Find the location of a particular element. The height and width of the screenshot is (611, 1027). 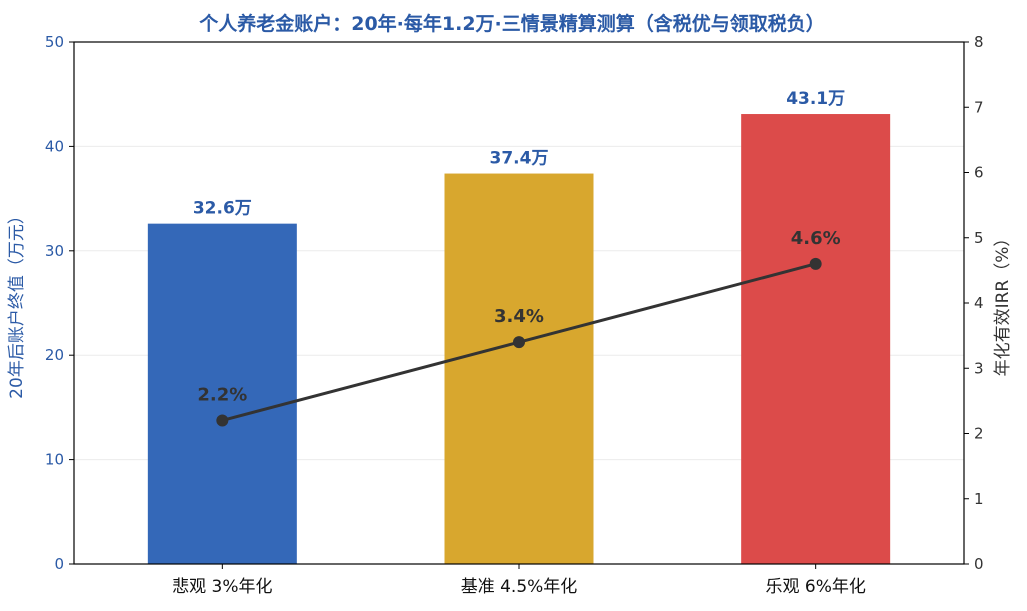

y-right-tick-label: 6 is located at coordinates (979, 173).